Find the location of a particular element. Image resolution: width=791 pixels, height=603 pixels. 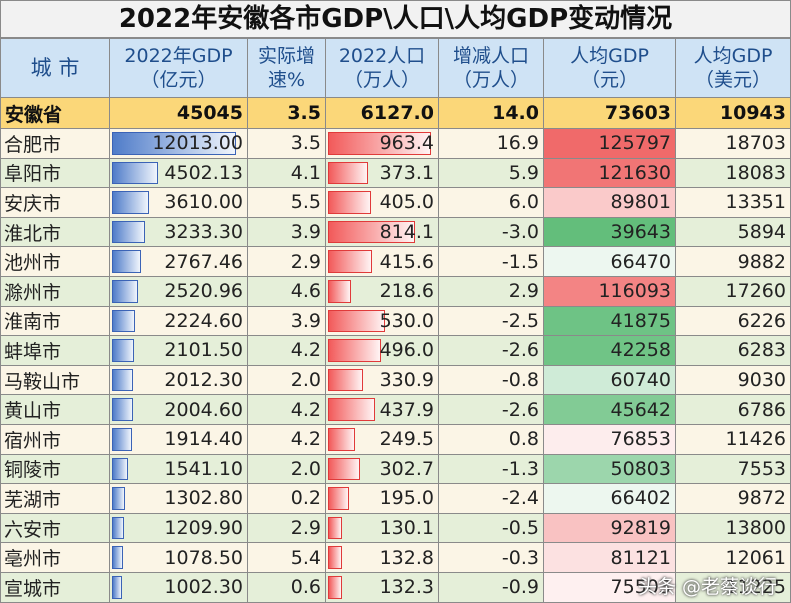

pop-cell: 530.0 is located at coordinates (382, 321).